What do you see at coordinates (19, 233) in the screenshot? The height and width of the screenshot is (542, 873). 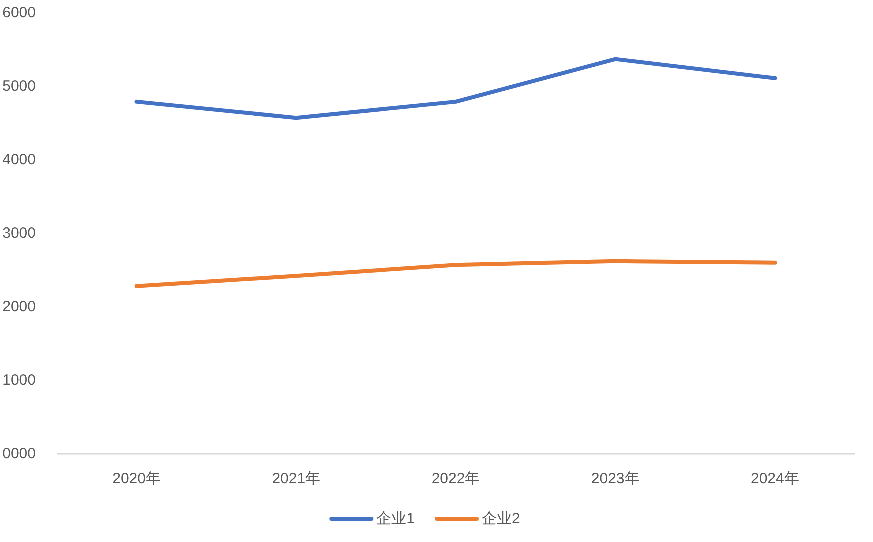 I see `y-tick-label: 3000` at bounding box center [19, 233].